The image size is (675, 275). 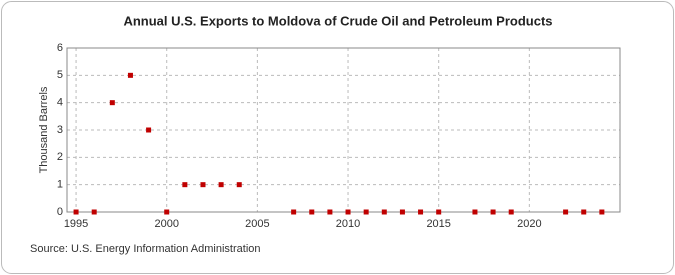 What do you see at coordinates (44, 129) in the screenshot?
I see `y-axis-label: Thousand Barrels` at bounding box center [44, 129].